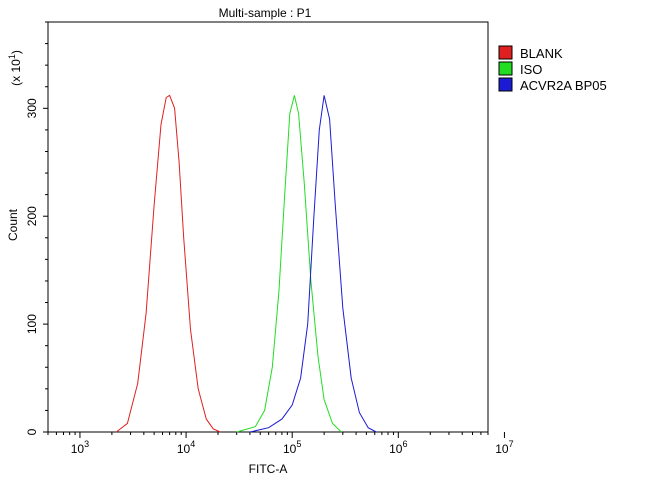 This screenshot has height=478, width=650. Describe the element at coordinates (13, 224) in the screenshot. I see `y-axis-title: Count` at that location.